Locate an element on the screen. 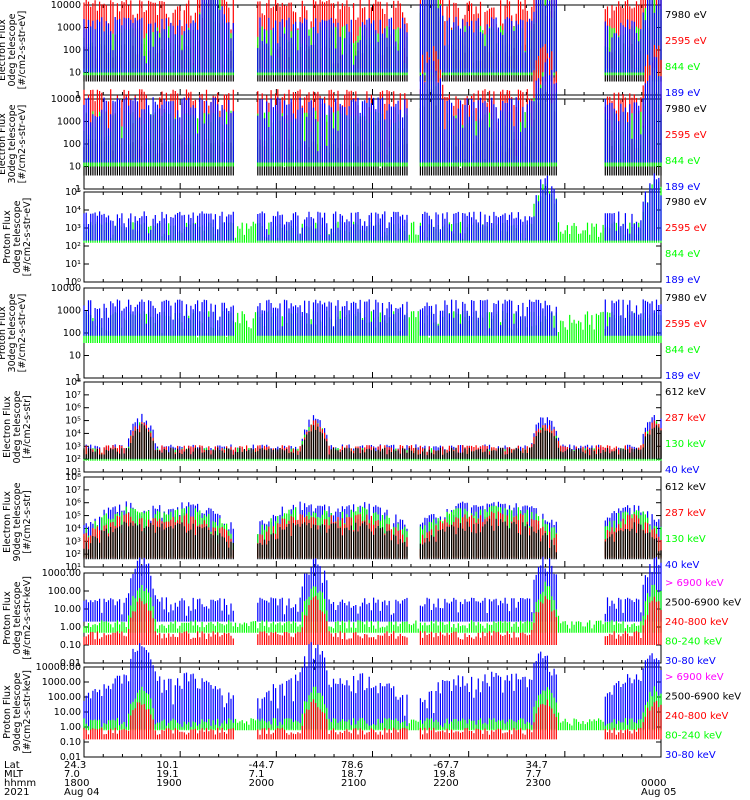 This screenshot has height=800, width=750. x-row-label: hhmm is located at coordinates (20, 783).